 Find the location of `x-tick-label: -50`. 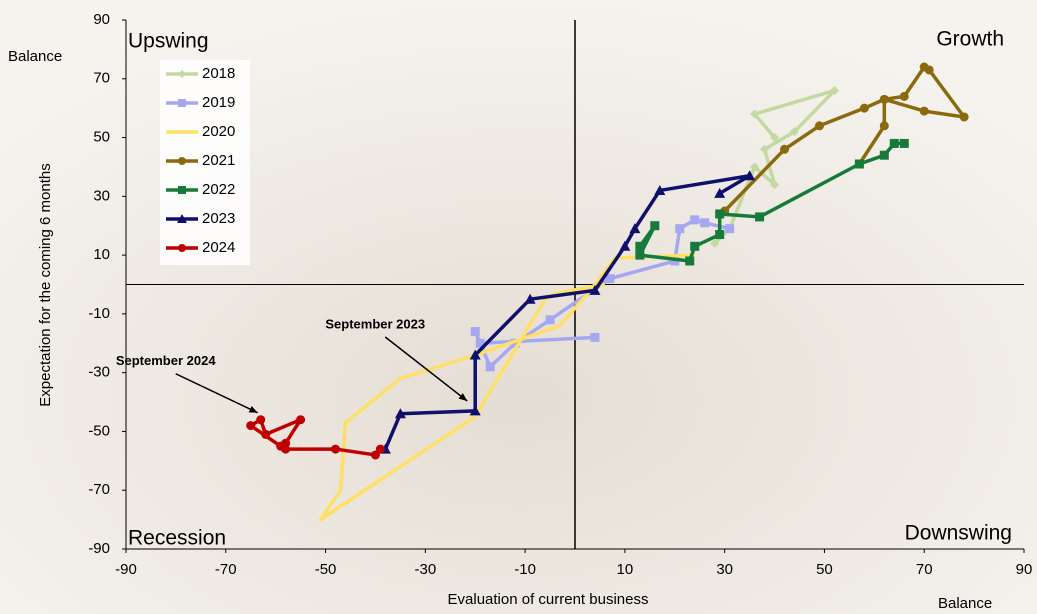

x-tick-label: -50 is located at coordinates (326, 569).